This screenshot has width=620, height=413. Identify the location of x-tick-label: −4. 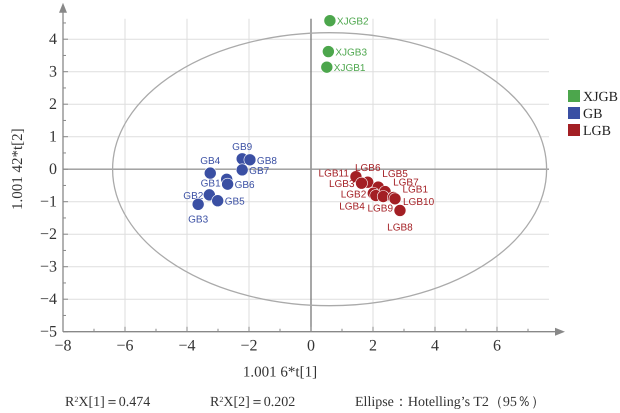
(187, 346).